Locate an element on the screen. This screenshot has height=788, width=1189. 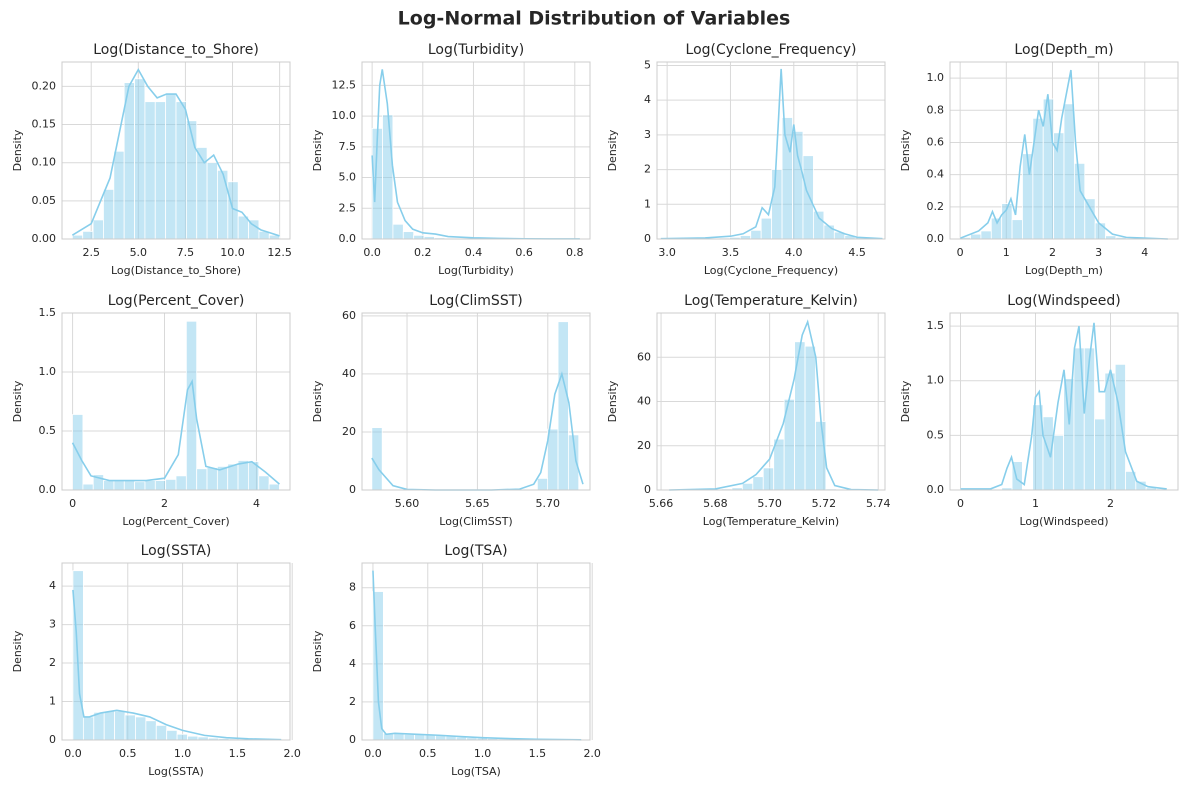
subplot-title: Log(Distance_to_Shore) is located at coordinates (176, 50).